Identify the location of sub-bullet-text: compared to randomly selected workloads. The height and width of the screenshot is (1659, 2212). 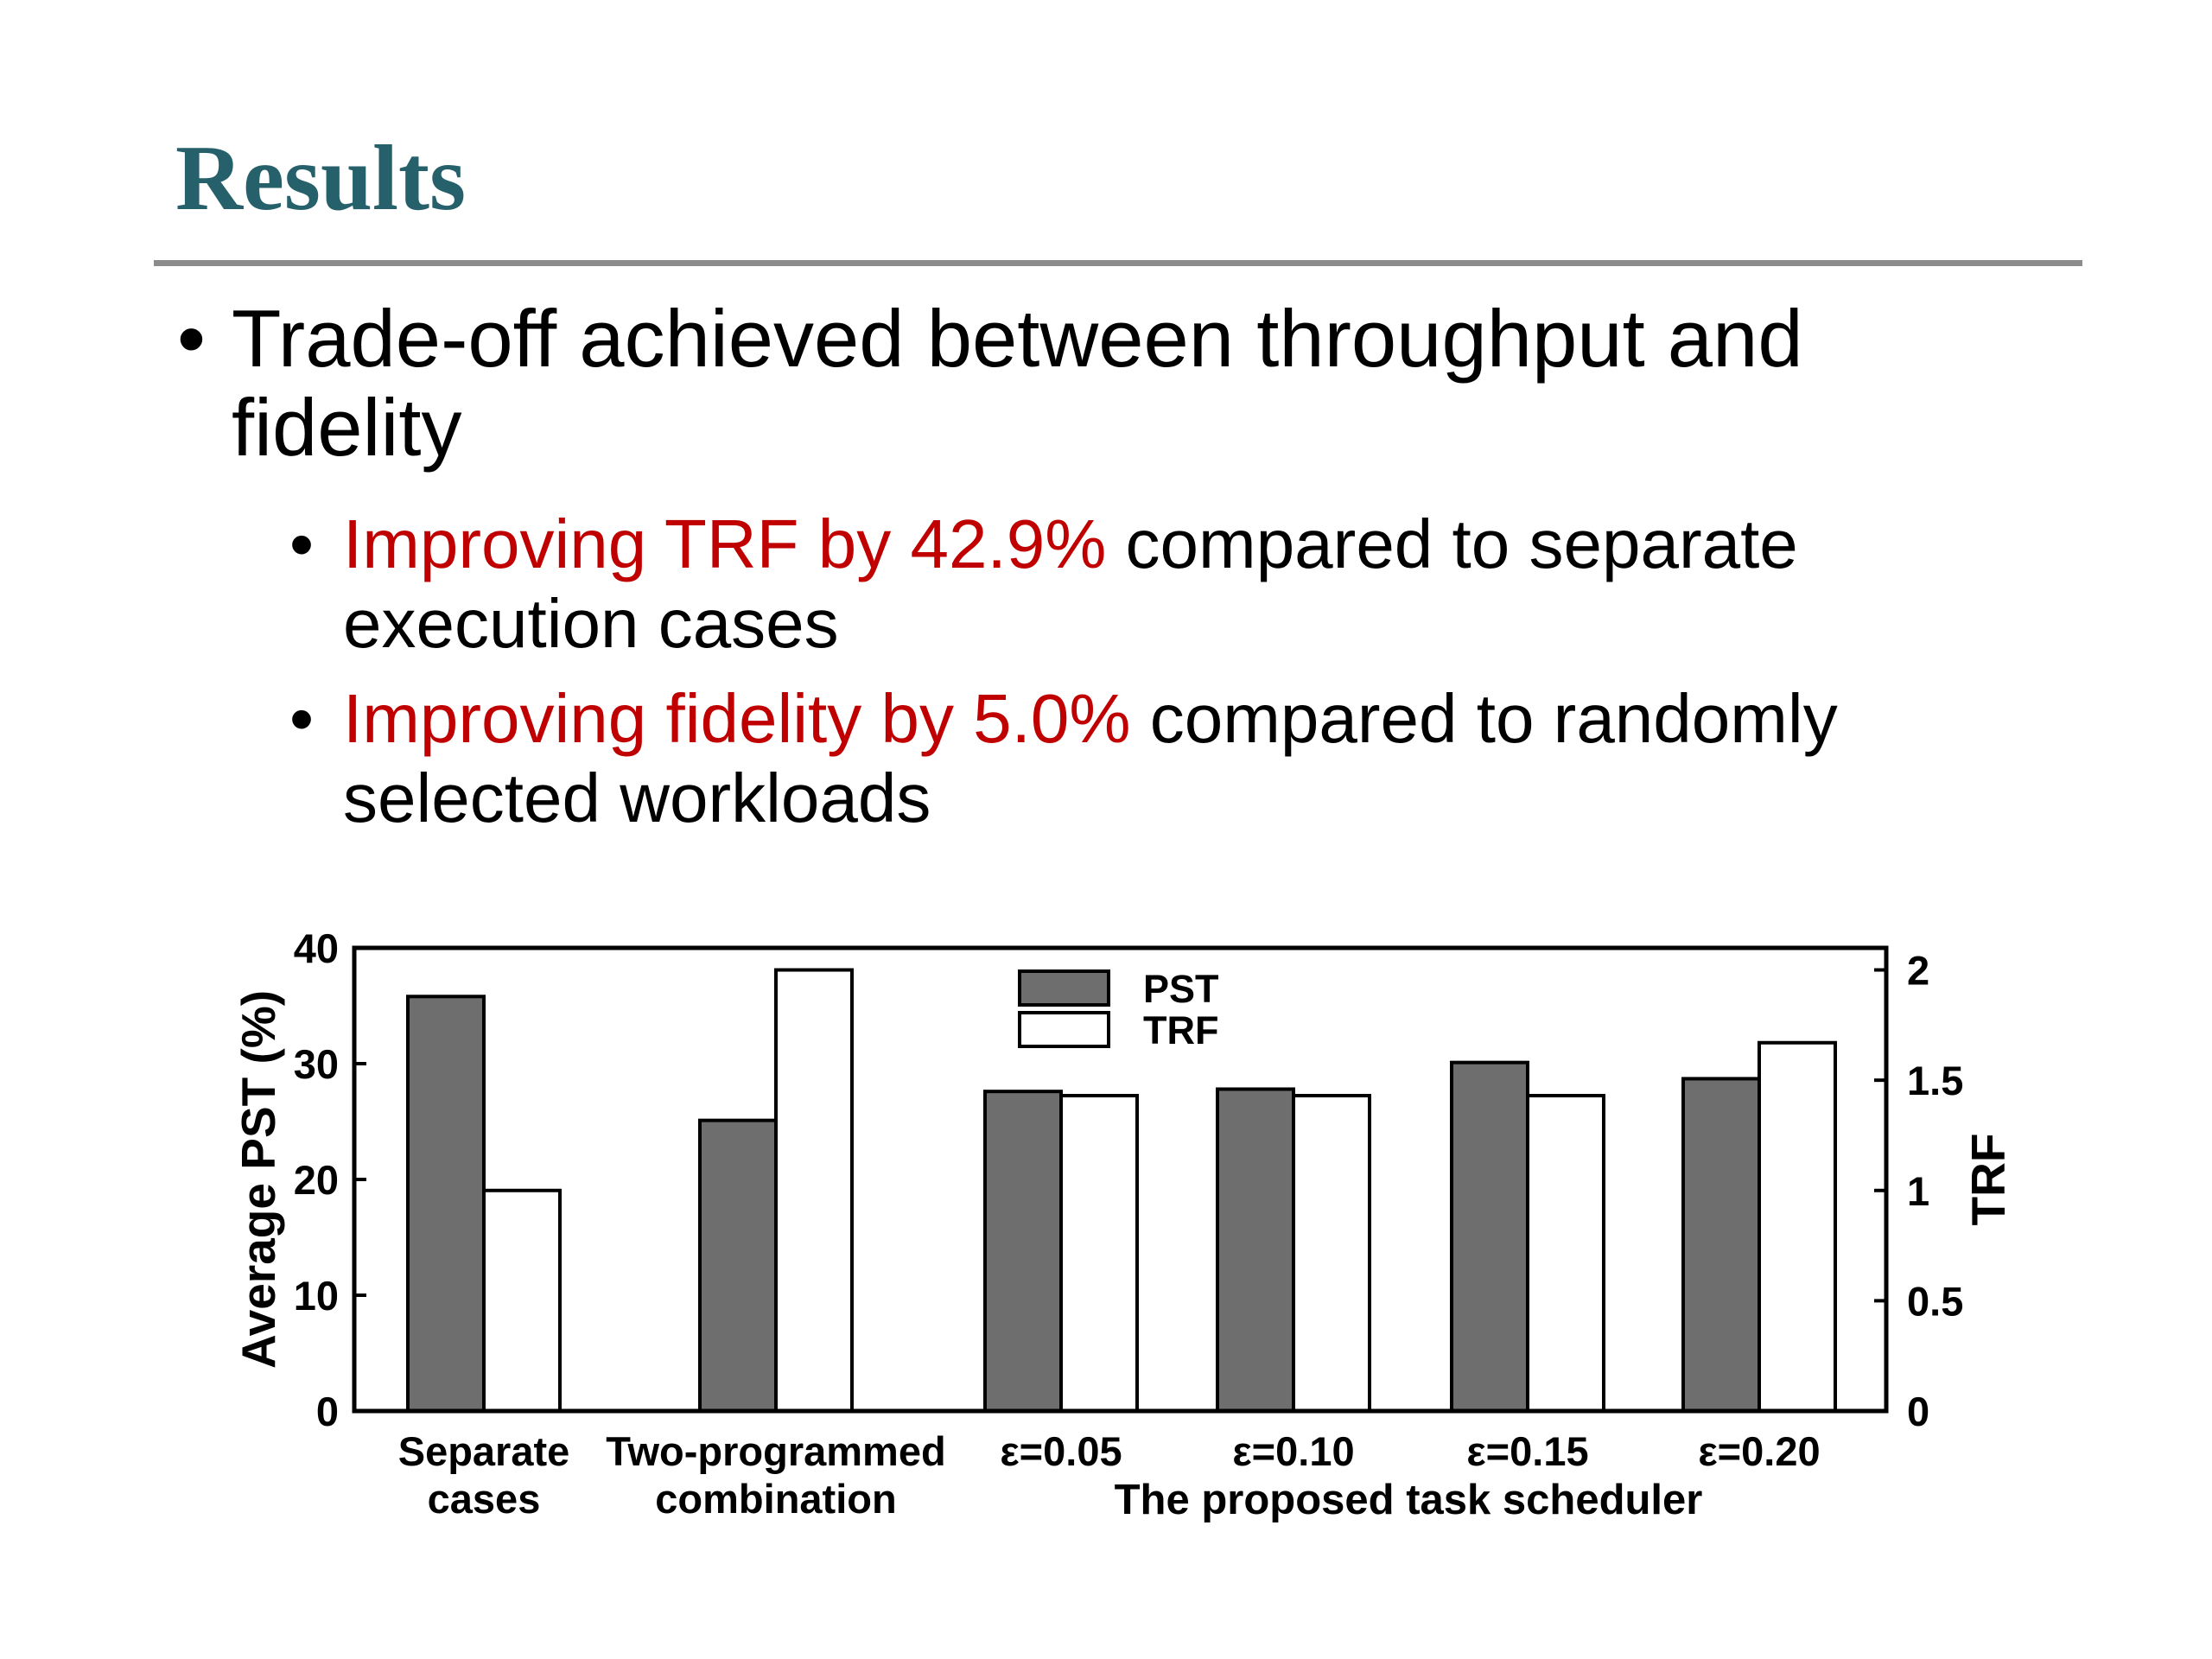
(1090, 758).